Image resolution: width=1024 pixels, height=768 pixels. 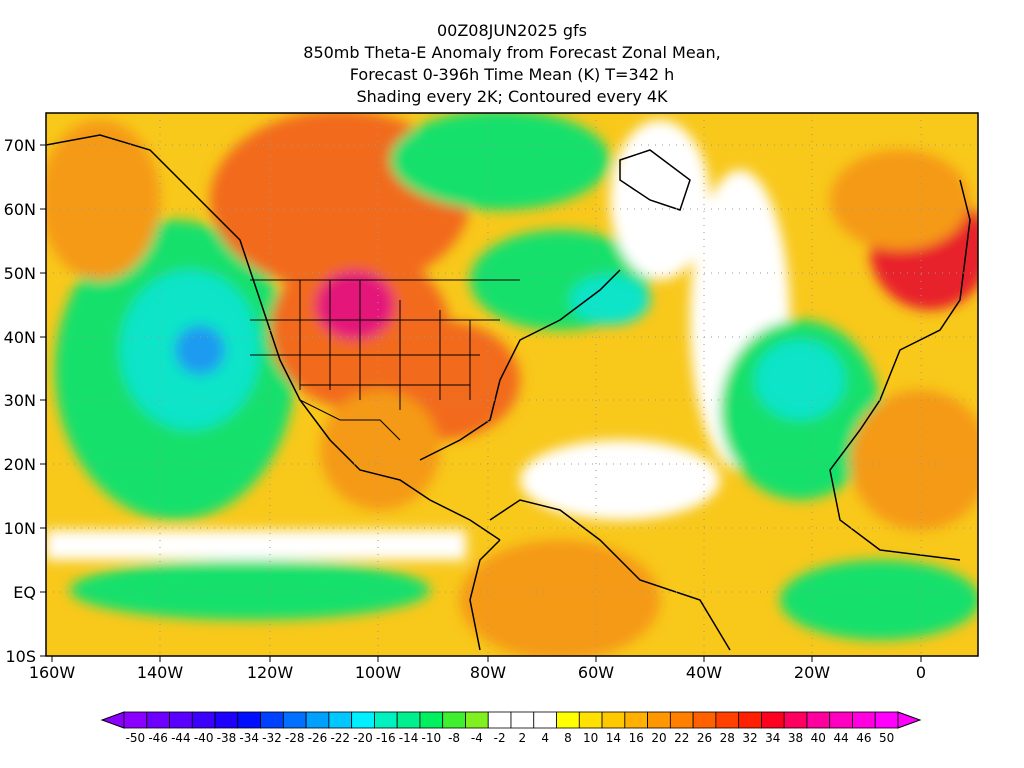 What do you see at coordinates (681, 738) in the screenshot?
I see `colorbar-label: 22` at bounding box center [681, 738].